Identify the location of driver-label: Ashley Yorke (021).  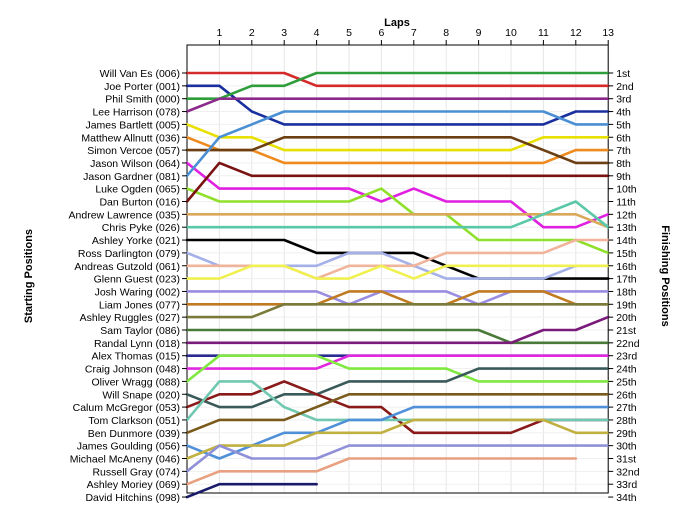
(136, 241).